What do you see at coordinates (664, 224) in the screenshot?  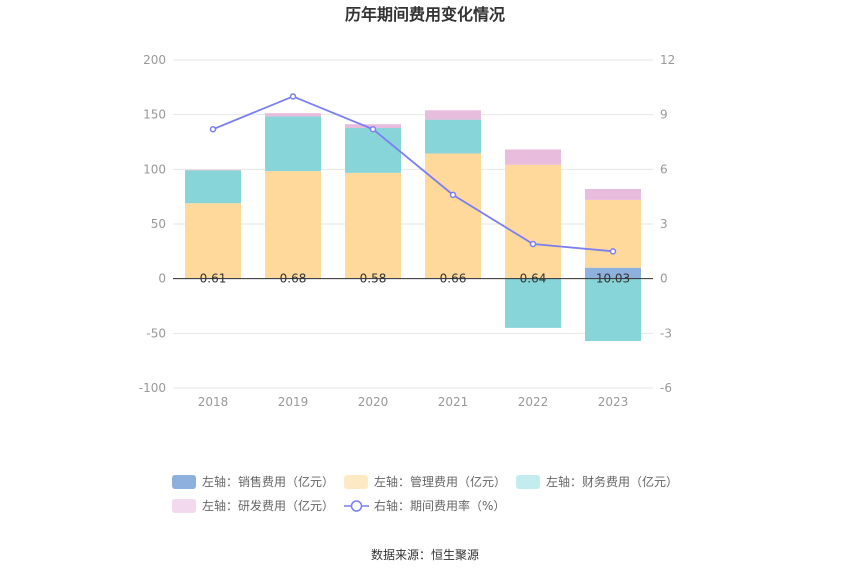 I see `right-tick-label: 3` at bounding box center [664, 224].